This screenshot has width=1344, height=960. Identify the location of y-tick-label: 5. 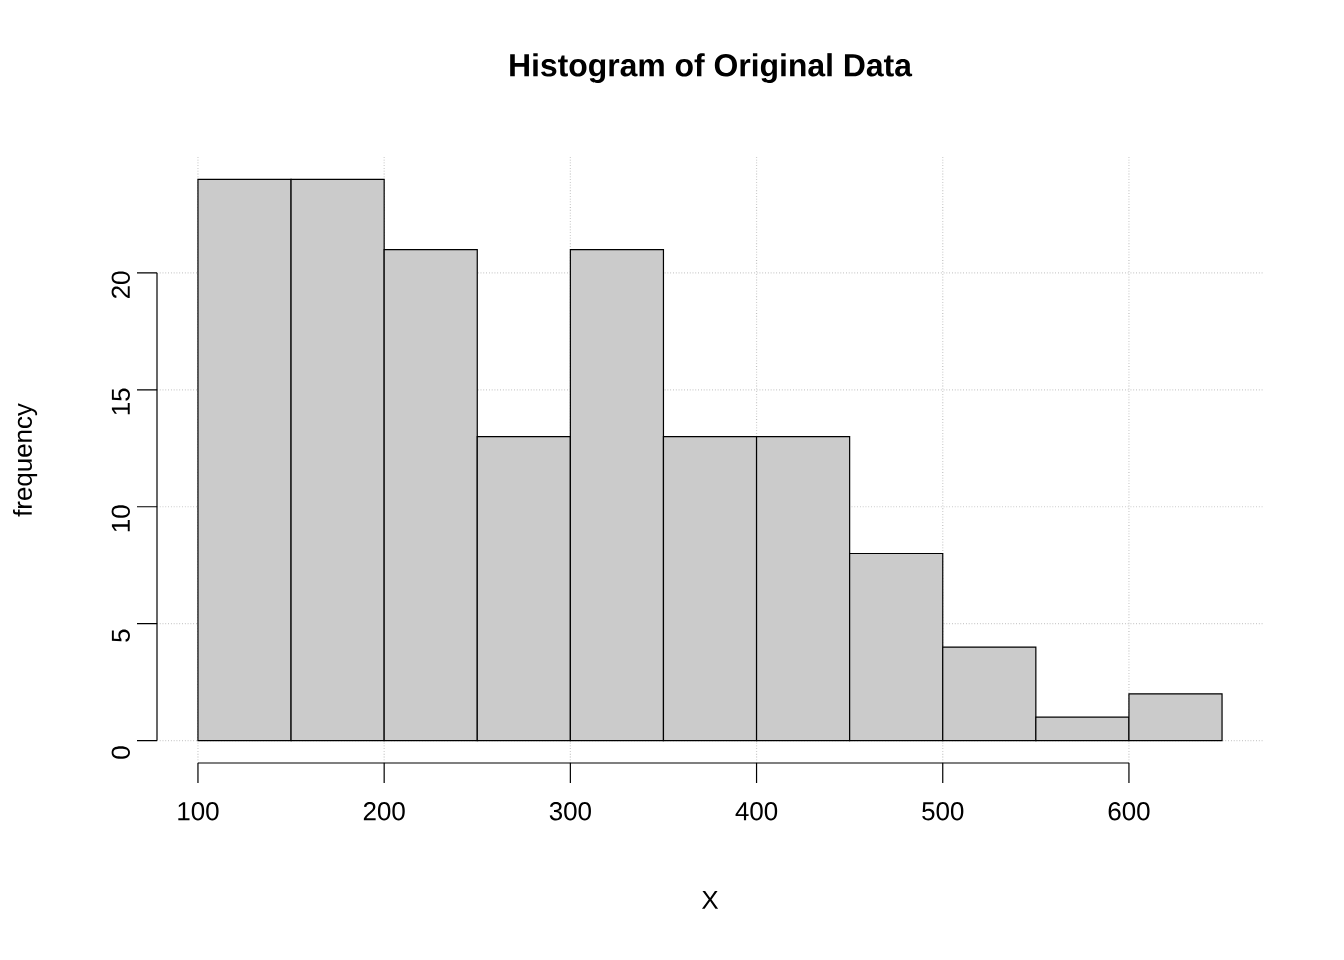
(120, 635).